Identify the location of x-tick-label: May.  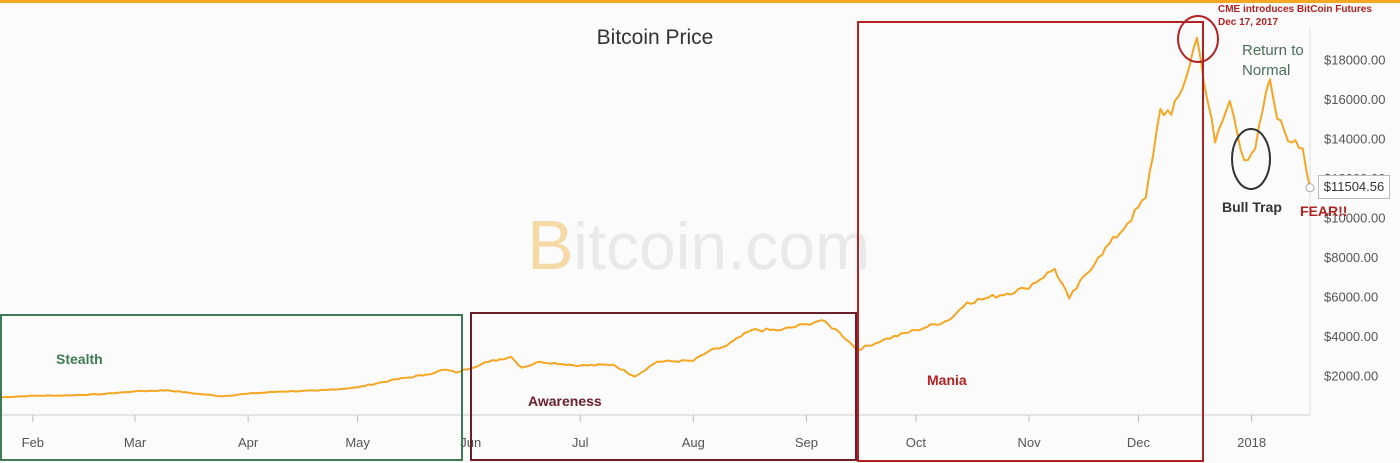
(357, 442).